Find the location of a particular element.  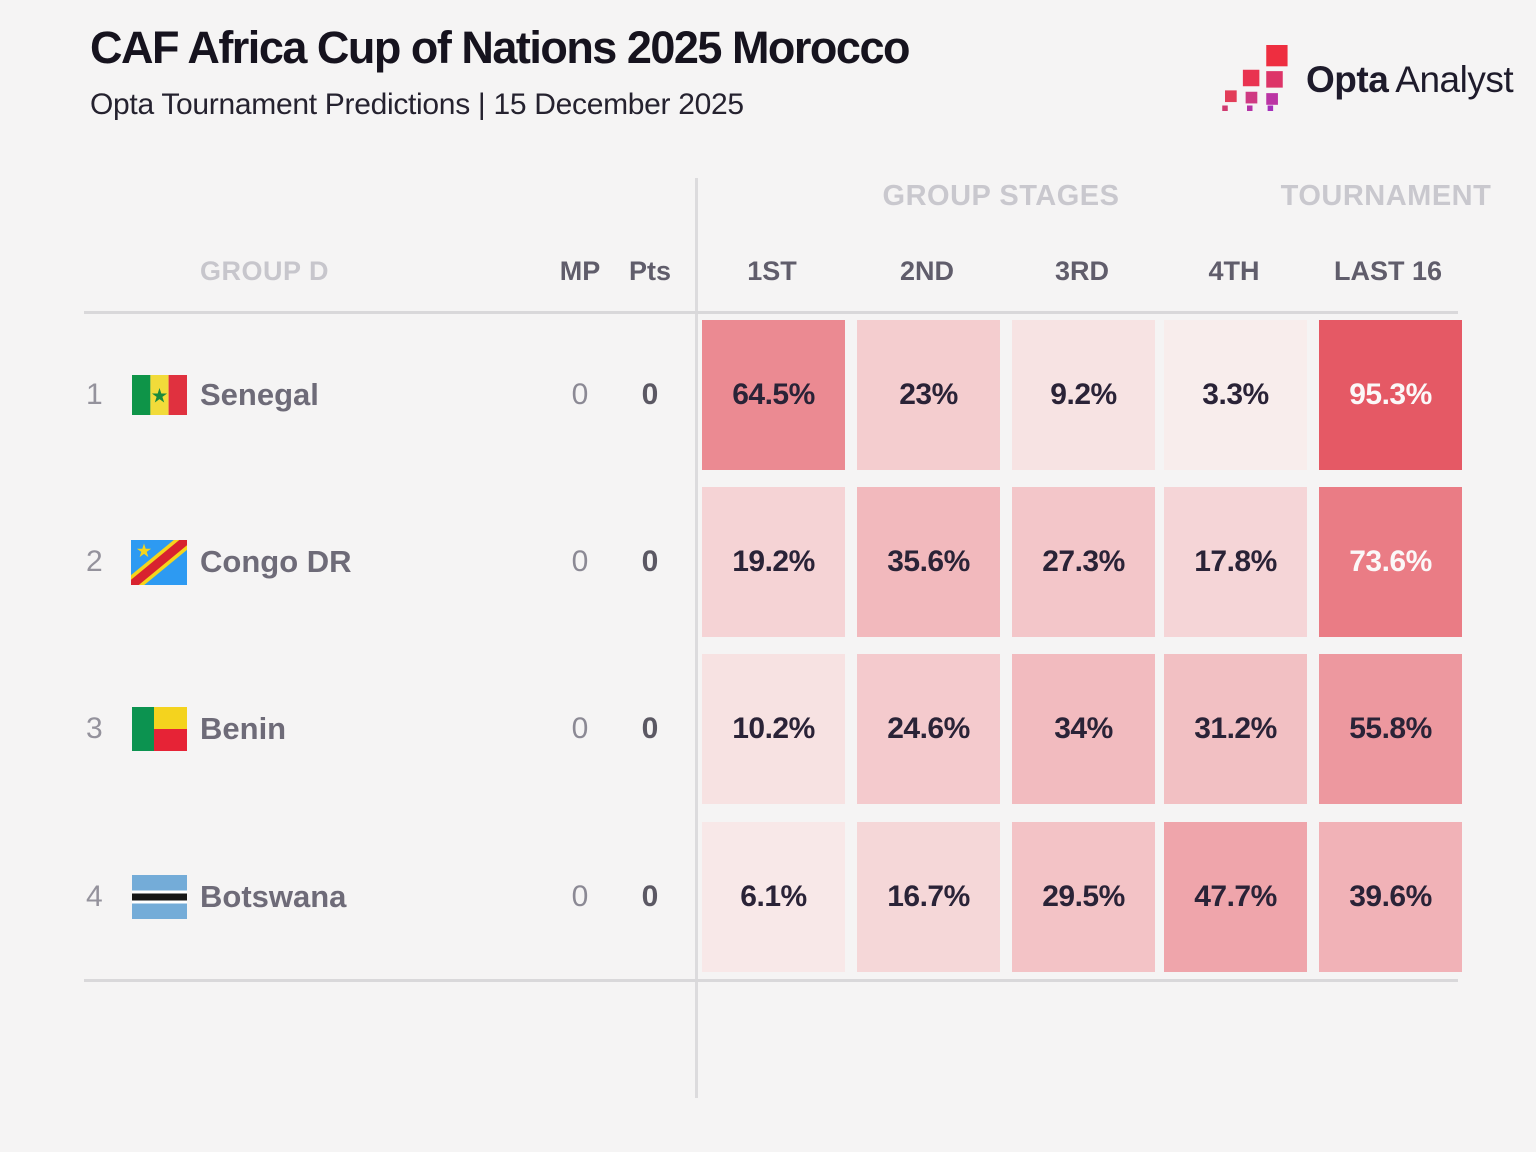

opta-analyst-logo: Opta Analyst is located at coordinates (1368, 78).